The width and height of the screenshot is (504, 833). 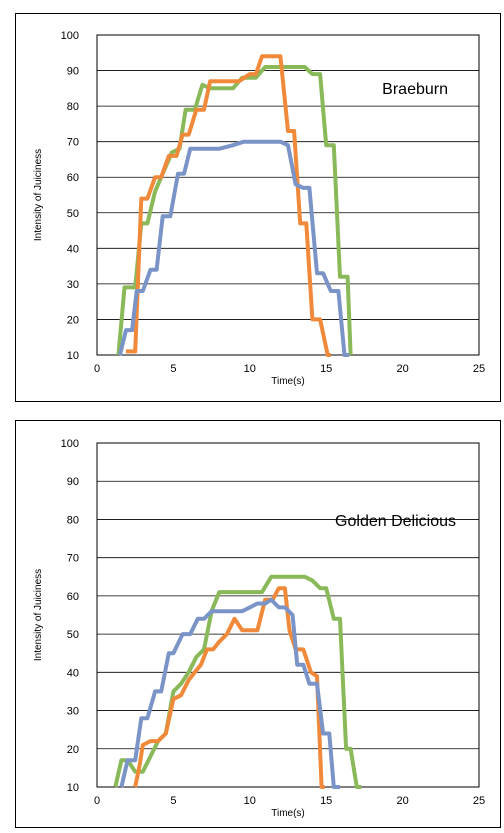 What do you see at coordinates (415, 89) in the screenshot?
I see `chart-annotation: Braeburn` at bounding box center [415, 89].